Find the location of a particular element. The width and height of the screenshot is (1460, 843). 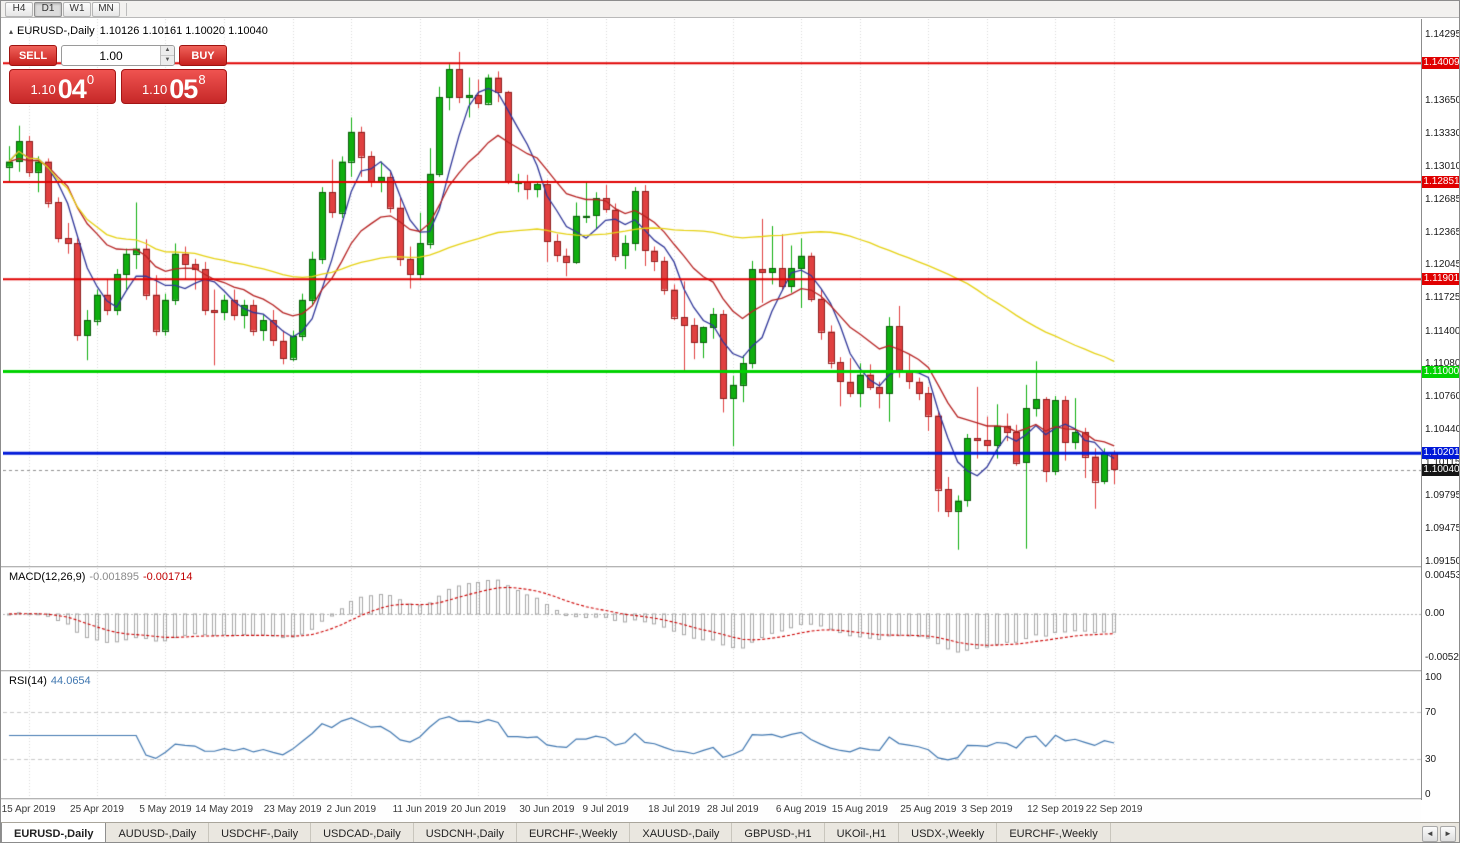

chart-ohlc-values: 1.10126 1.10161 1.10020 1.10040 is located at coordinates (183, 31).